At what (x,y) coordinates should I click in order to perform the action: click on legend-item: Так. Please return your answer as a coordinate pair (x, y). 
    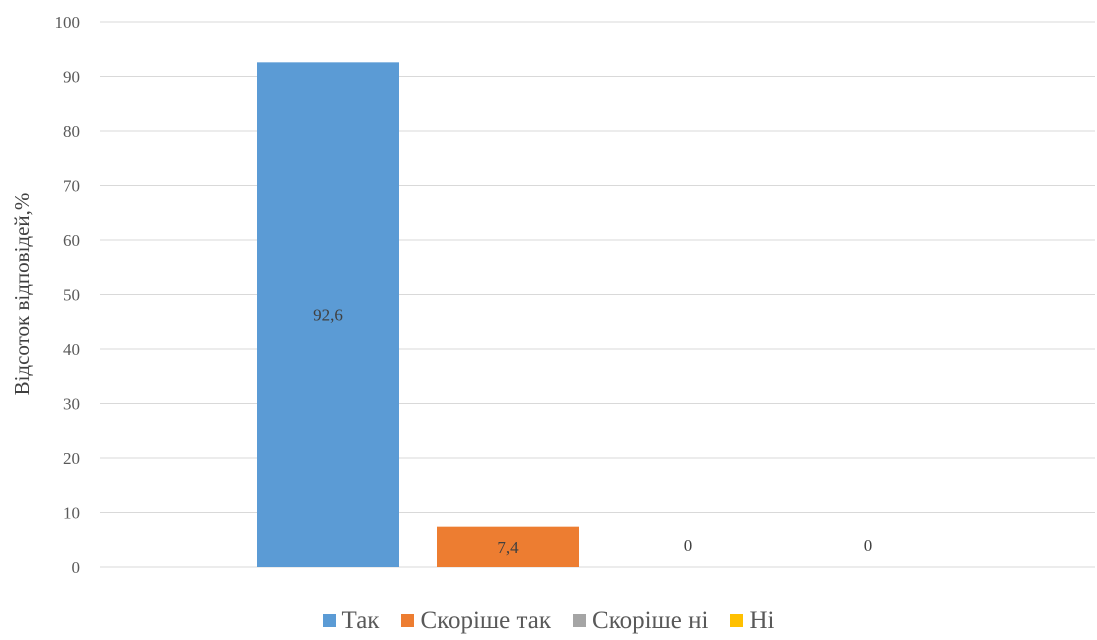
    Looking at the image, I should click on (351, 620).